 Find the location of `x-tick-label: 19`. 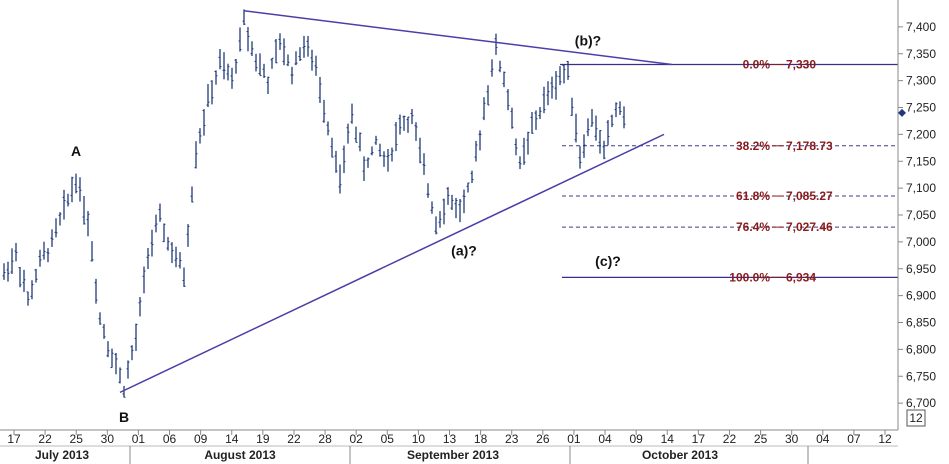

x-tick-label: 19 is located at coordinates (263, 439).